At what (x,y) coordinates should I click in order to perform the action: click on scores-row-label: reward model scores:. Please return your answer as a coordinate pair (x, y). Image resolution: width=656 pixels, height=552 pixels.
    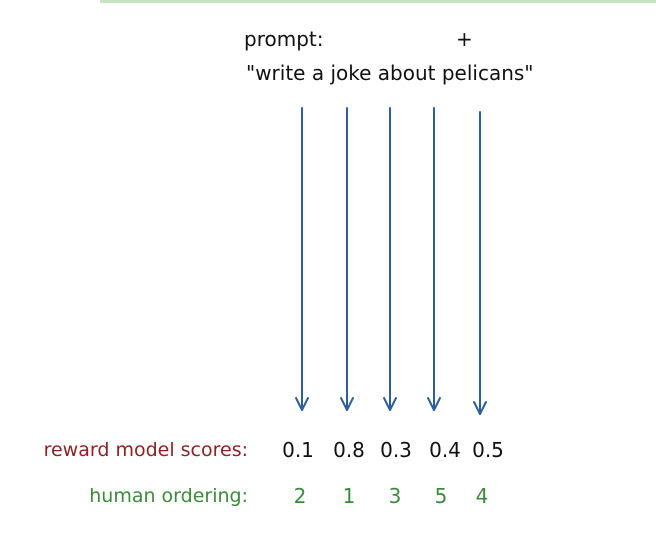
    Looking at the image, I should click on (145, 450).